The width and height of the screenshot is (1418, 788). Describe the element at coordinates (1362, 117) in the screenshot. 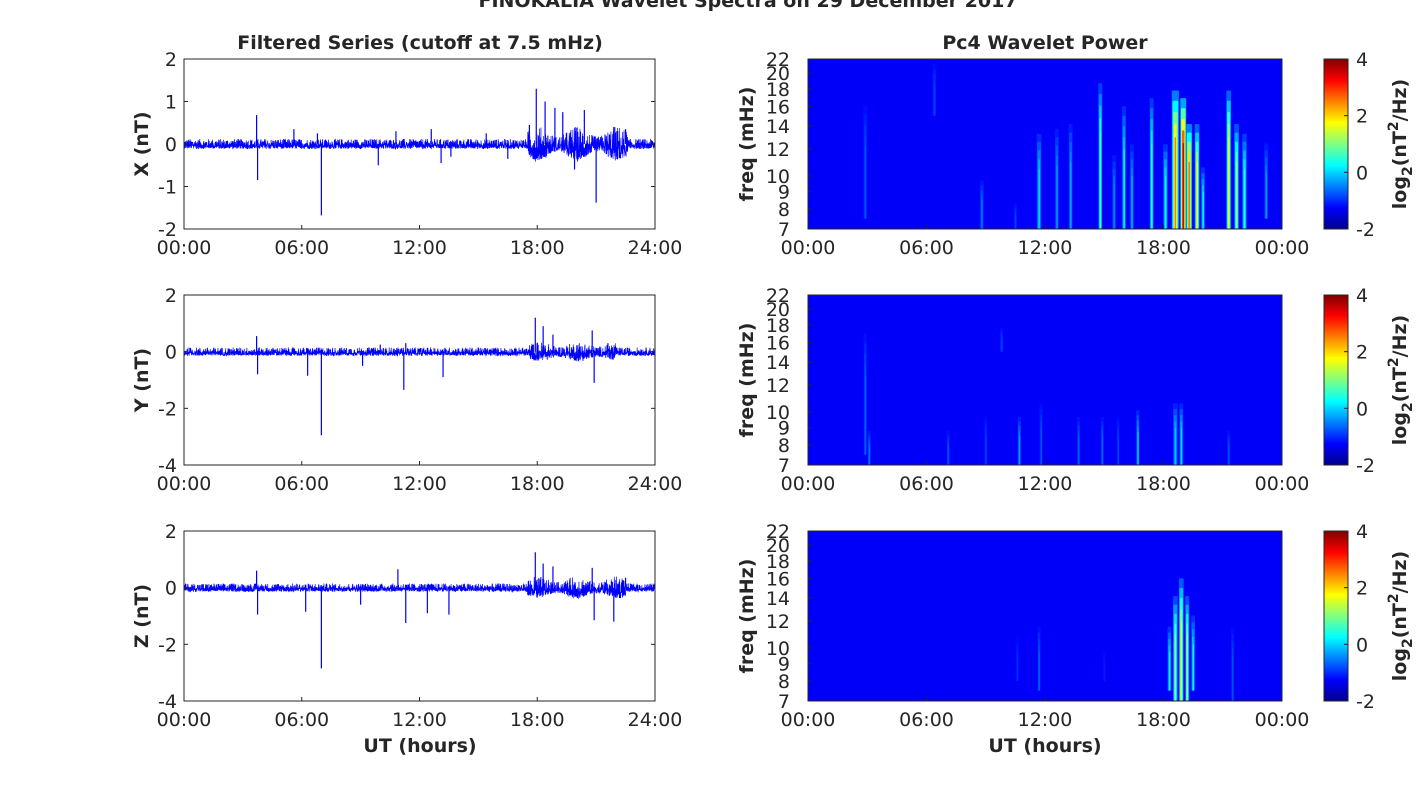

I see `colorbar-tick-label-X-power: 2` at that location.